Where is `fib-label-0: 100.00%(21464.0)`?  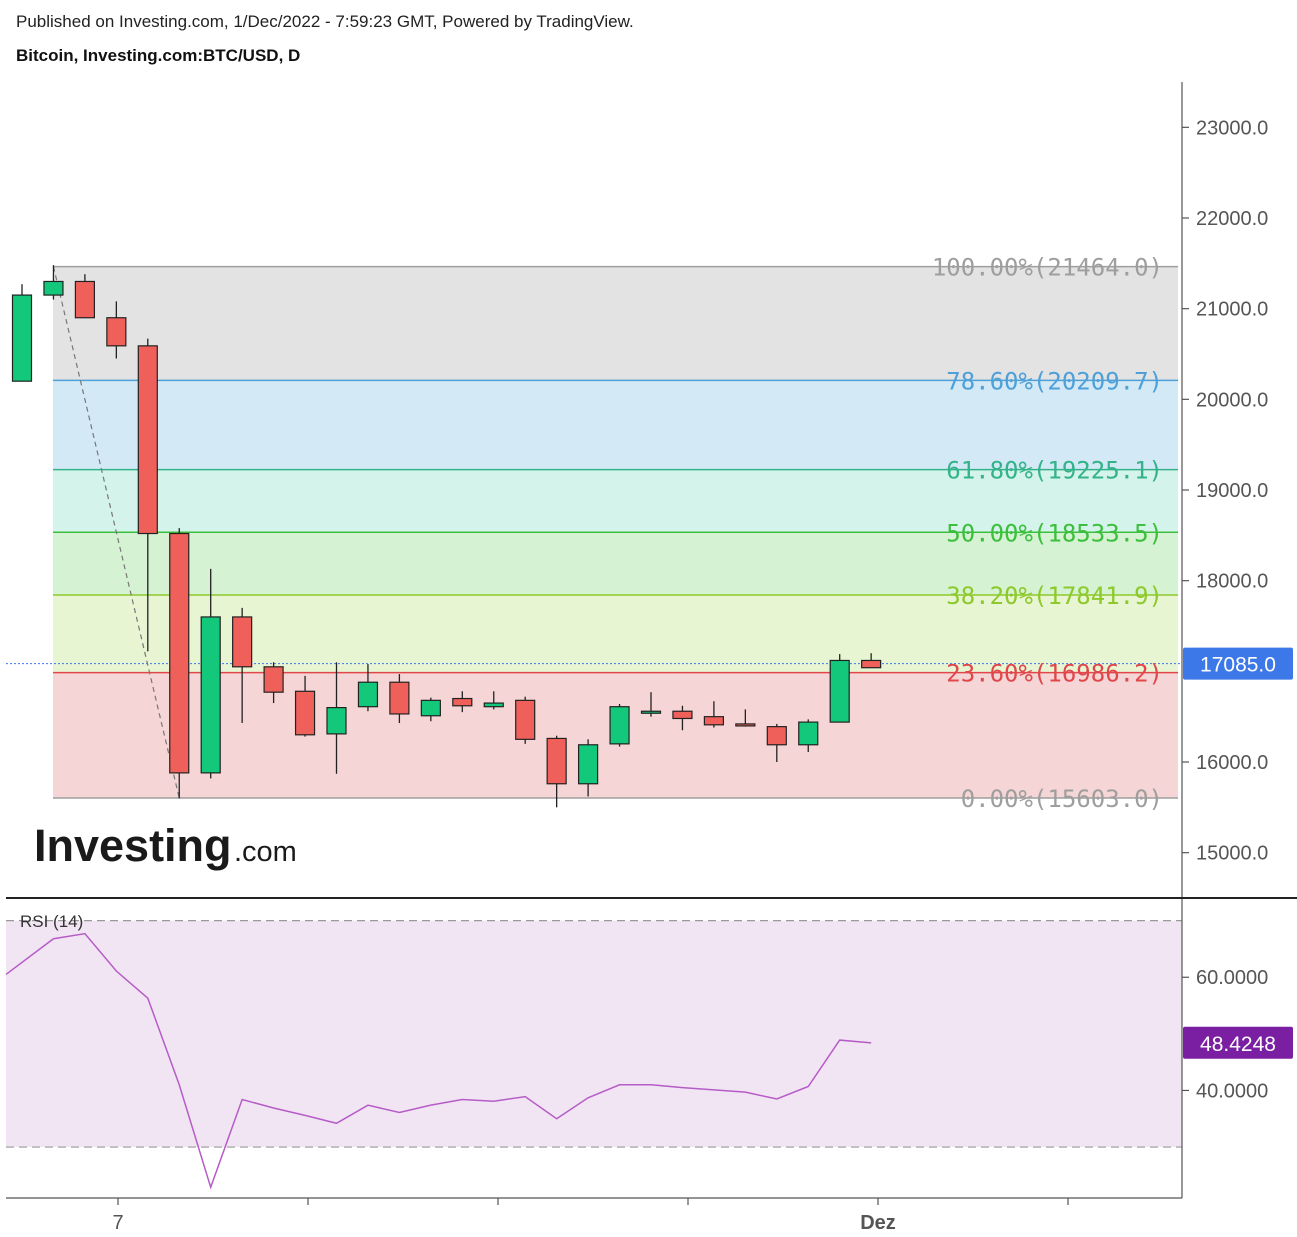 fib-label-0: 100.00%(21464.0) is located at coordinates (1047, 268).